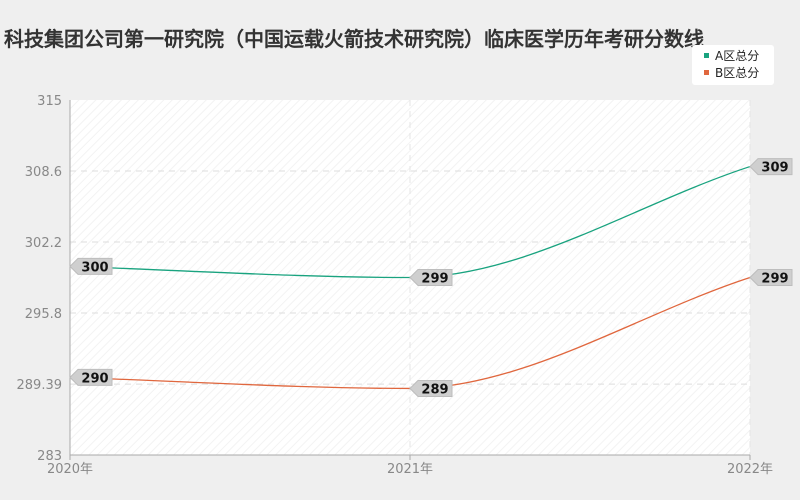 The height and width of the screenshot is (500, 800). I want to click on legend-item-a: A区总分, so click(731, 56).